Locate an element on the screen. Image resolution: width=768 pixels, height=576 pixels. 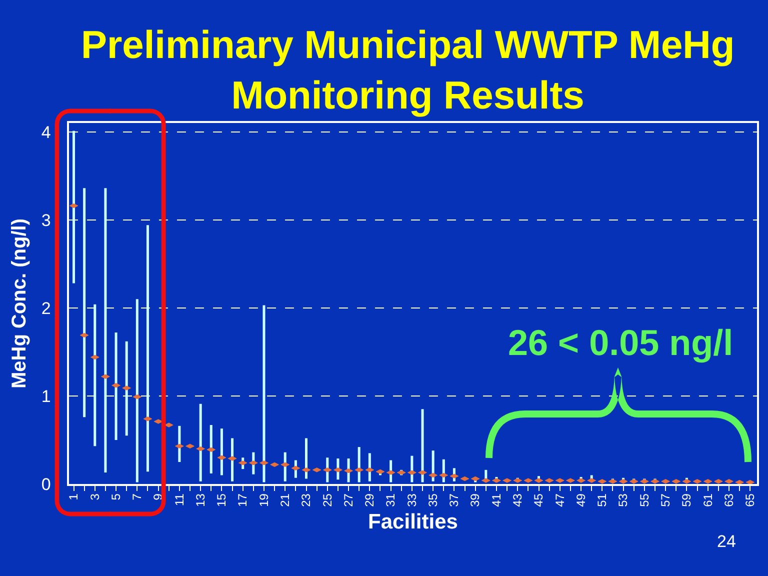
chart-title: Preliminary Municipal WWTP MeHg Monitoring Results is located at coordinates (407, 71).